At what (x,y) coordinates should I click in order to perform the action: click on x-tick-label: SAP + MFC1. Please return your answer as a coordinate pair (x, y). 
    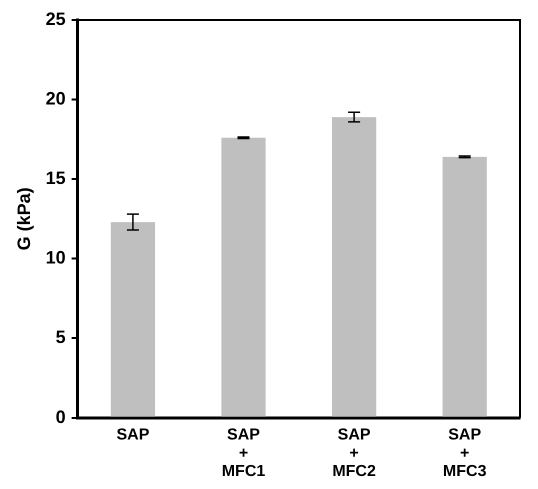
    Looking at the image, I should click on (244, 453).